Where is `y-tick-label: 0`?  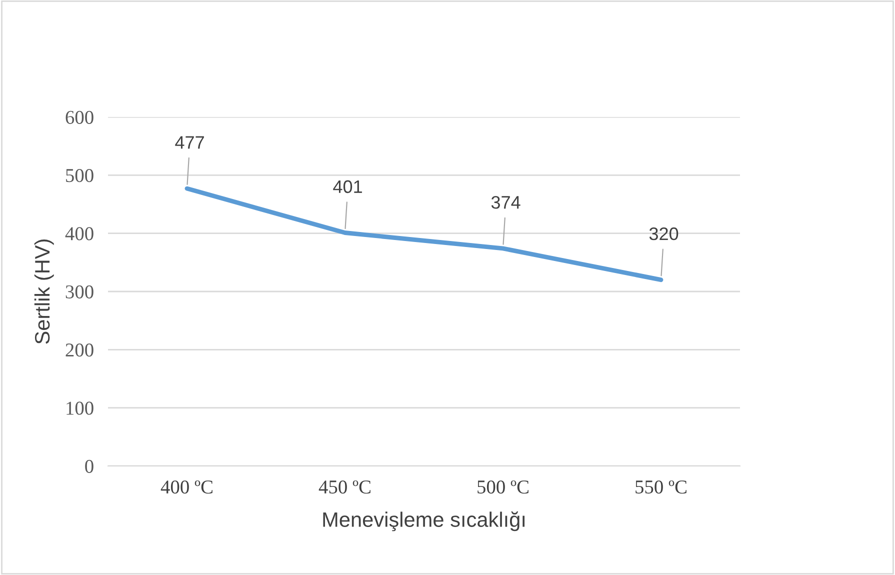 y-tick-label: 0 is located at coordinates (89, 466).